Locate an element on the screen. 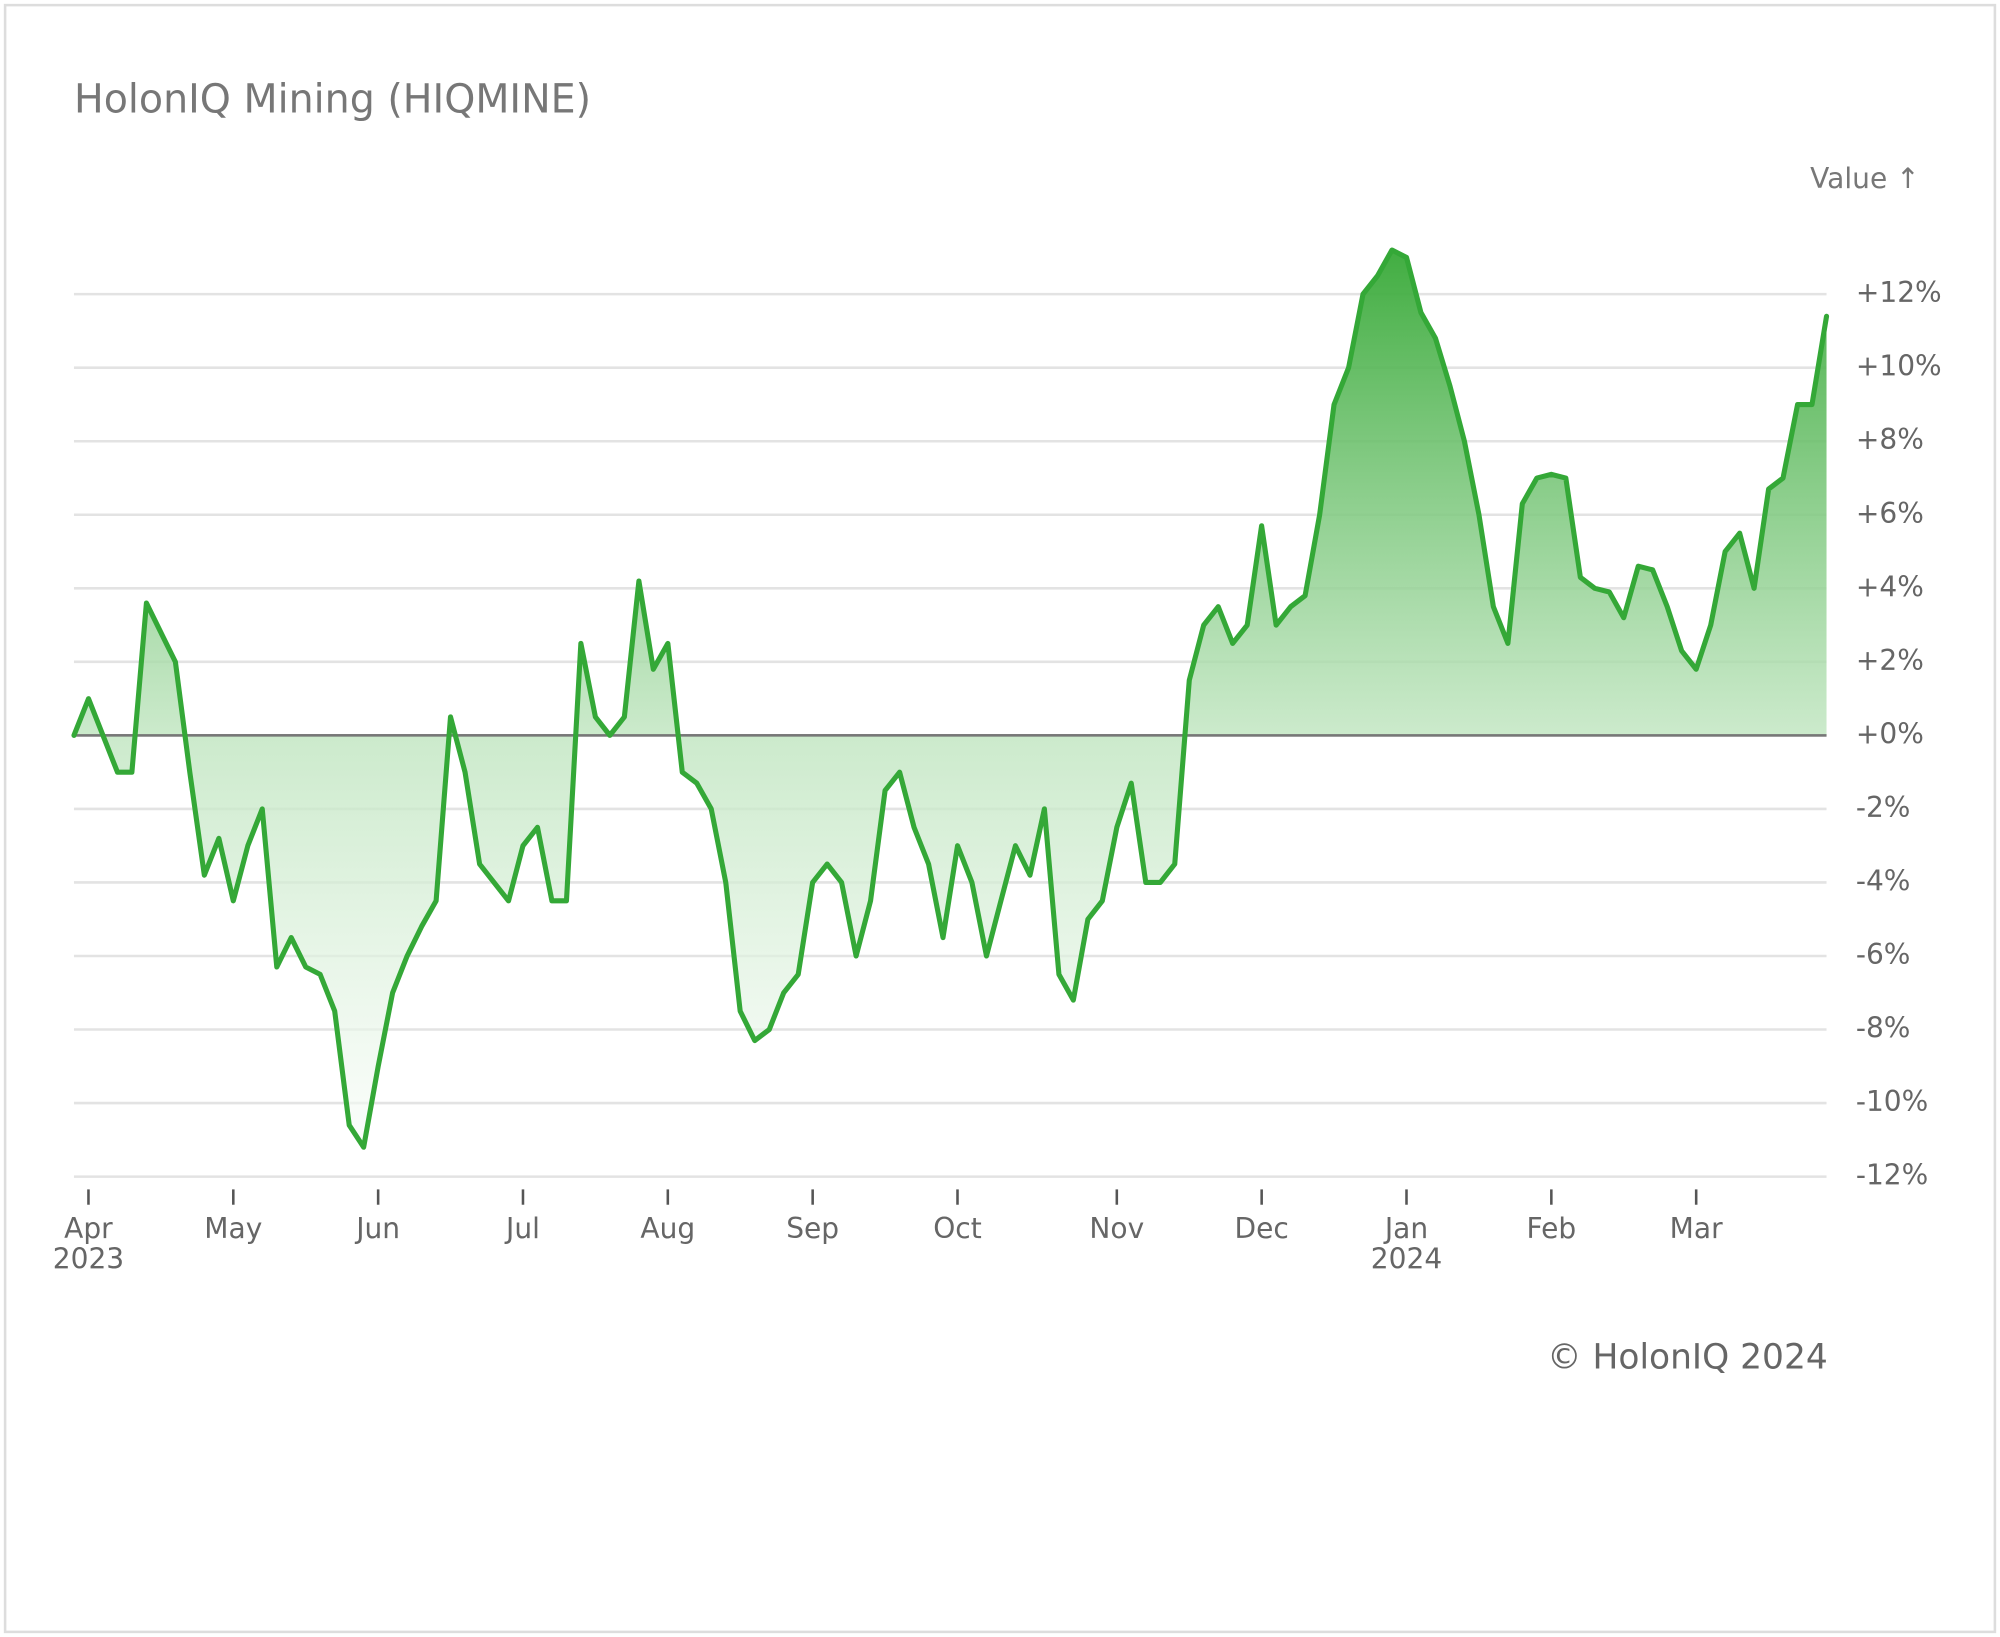  source: © HolonIQ 2024 is located at coordinates (1687, 1357).